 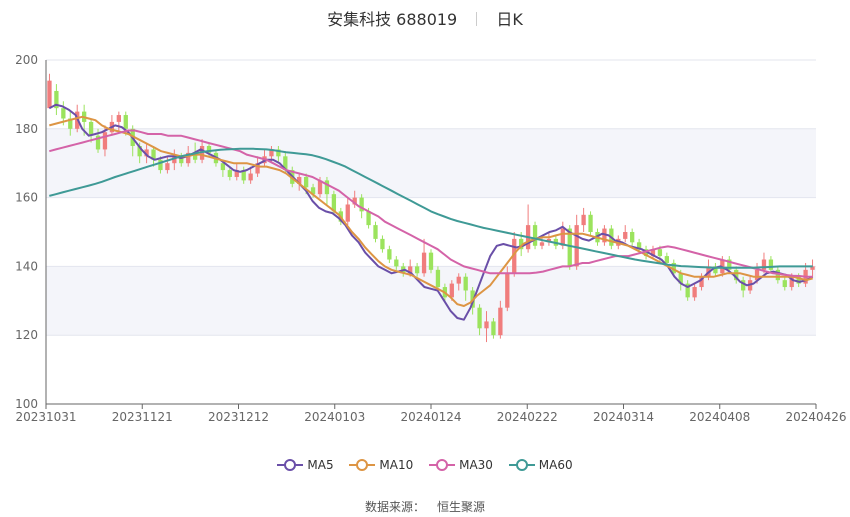 What do you see at coordinates (442, 465) in the screenshot?
I see `legend-marker-ma30` at bounding box center [442, 465].